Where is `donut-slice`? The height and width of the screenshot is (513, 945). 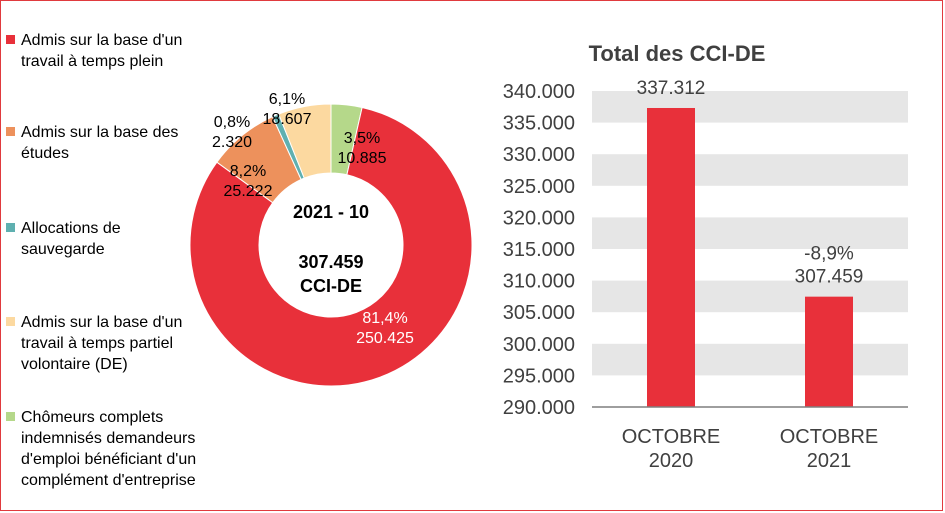
donut-slice is located at coordinates (305, 141).